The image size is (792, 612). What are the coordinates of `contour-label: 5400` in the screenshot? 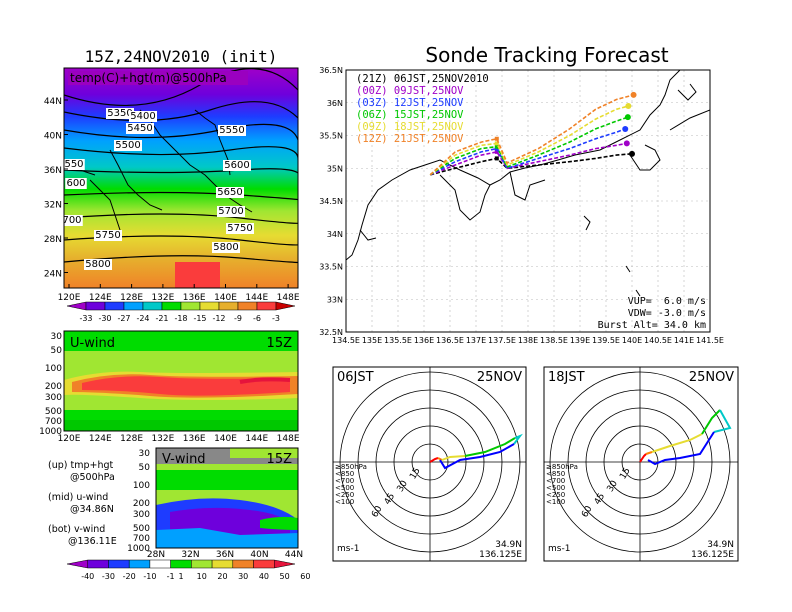 It's located at (142, 116).